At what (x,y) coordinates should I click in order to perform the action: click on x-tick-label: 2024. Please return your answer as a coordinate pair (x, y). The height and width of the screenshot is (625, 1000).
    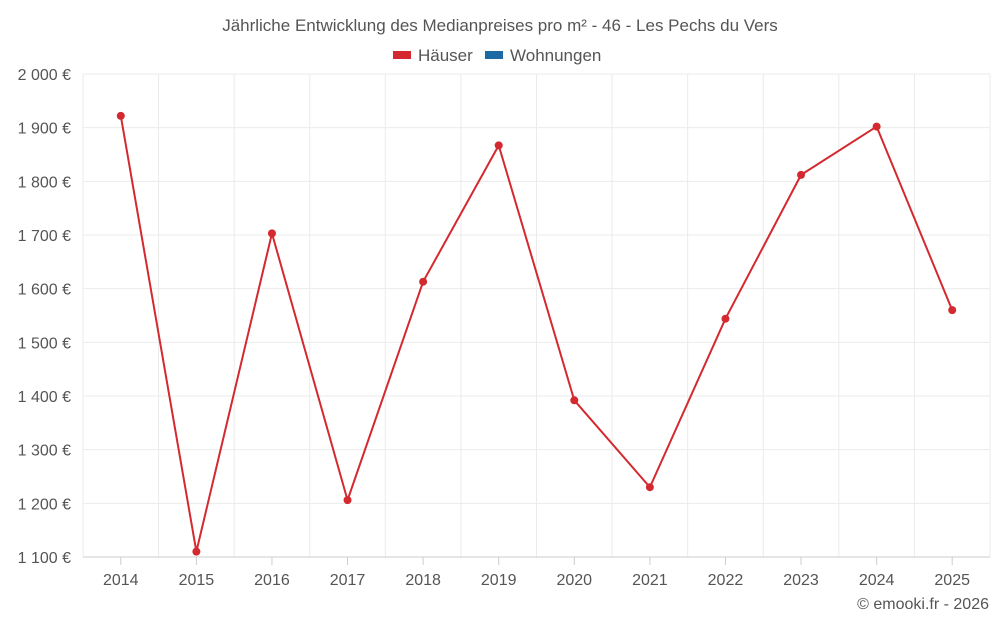
    Looking at the image, I should click on (877, 580).